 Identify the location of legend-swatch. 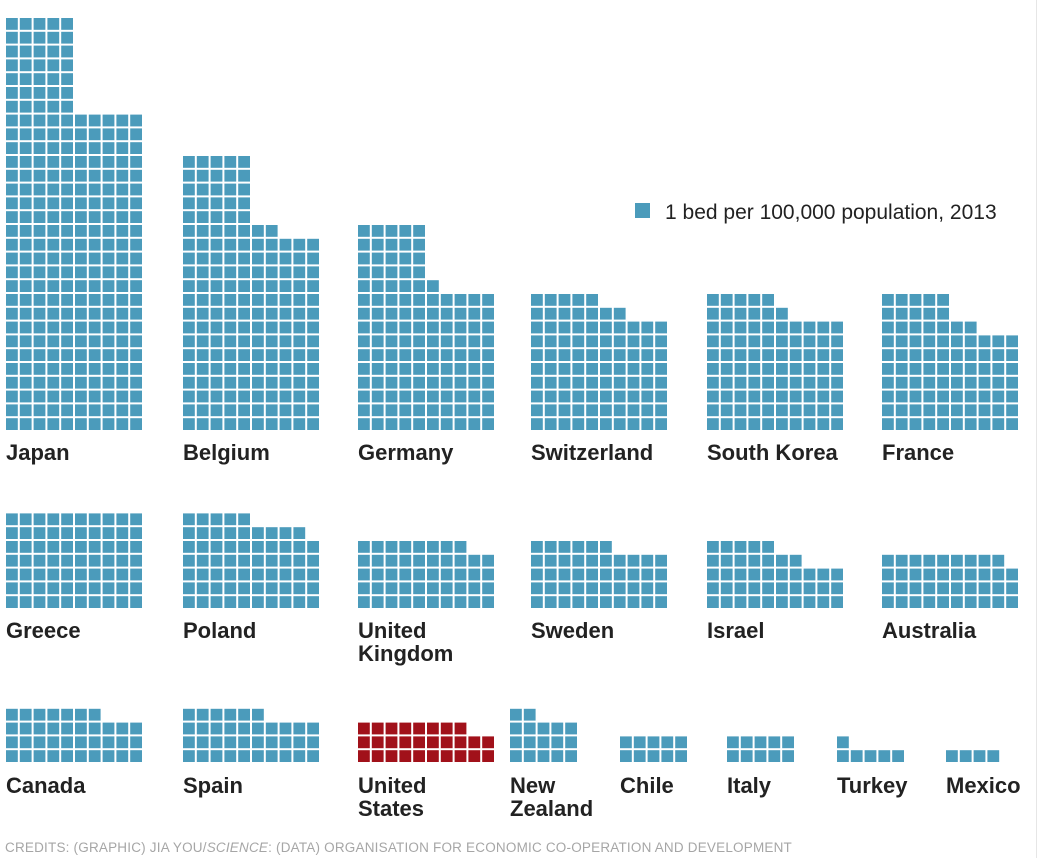
(642, 210).